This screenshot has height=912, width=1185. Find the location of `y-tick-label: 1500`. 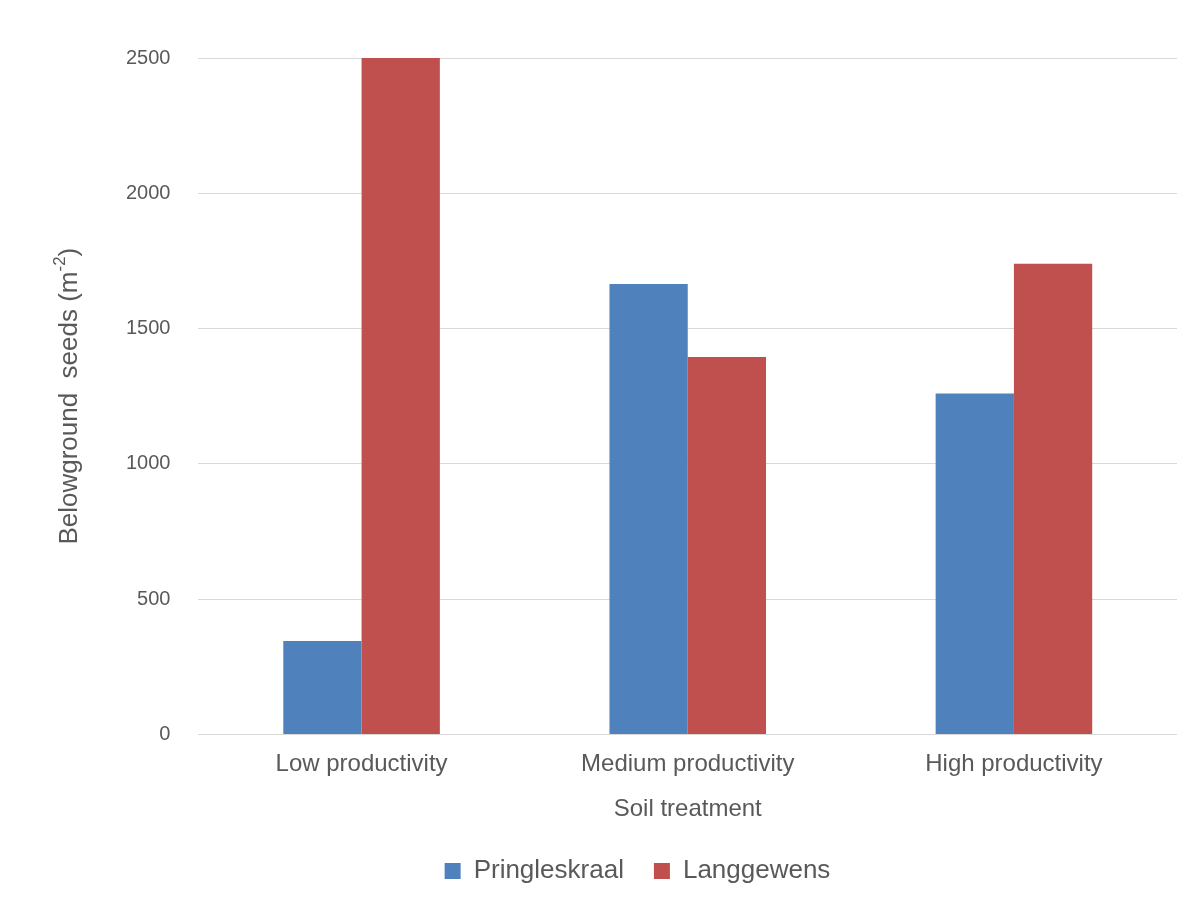

y-tick-label: 1500 is located at coordinates (148, 327).